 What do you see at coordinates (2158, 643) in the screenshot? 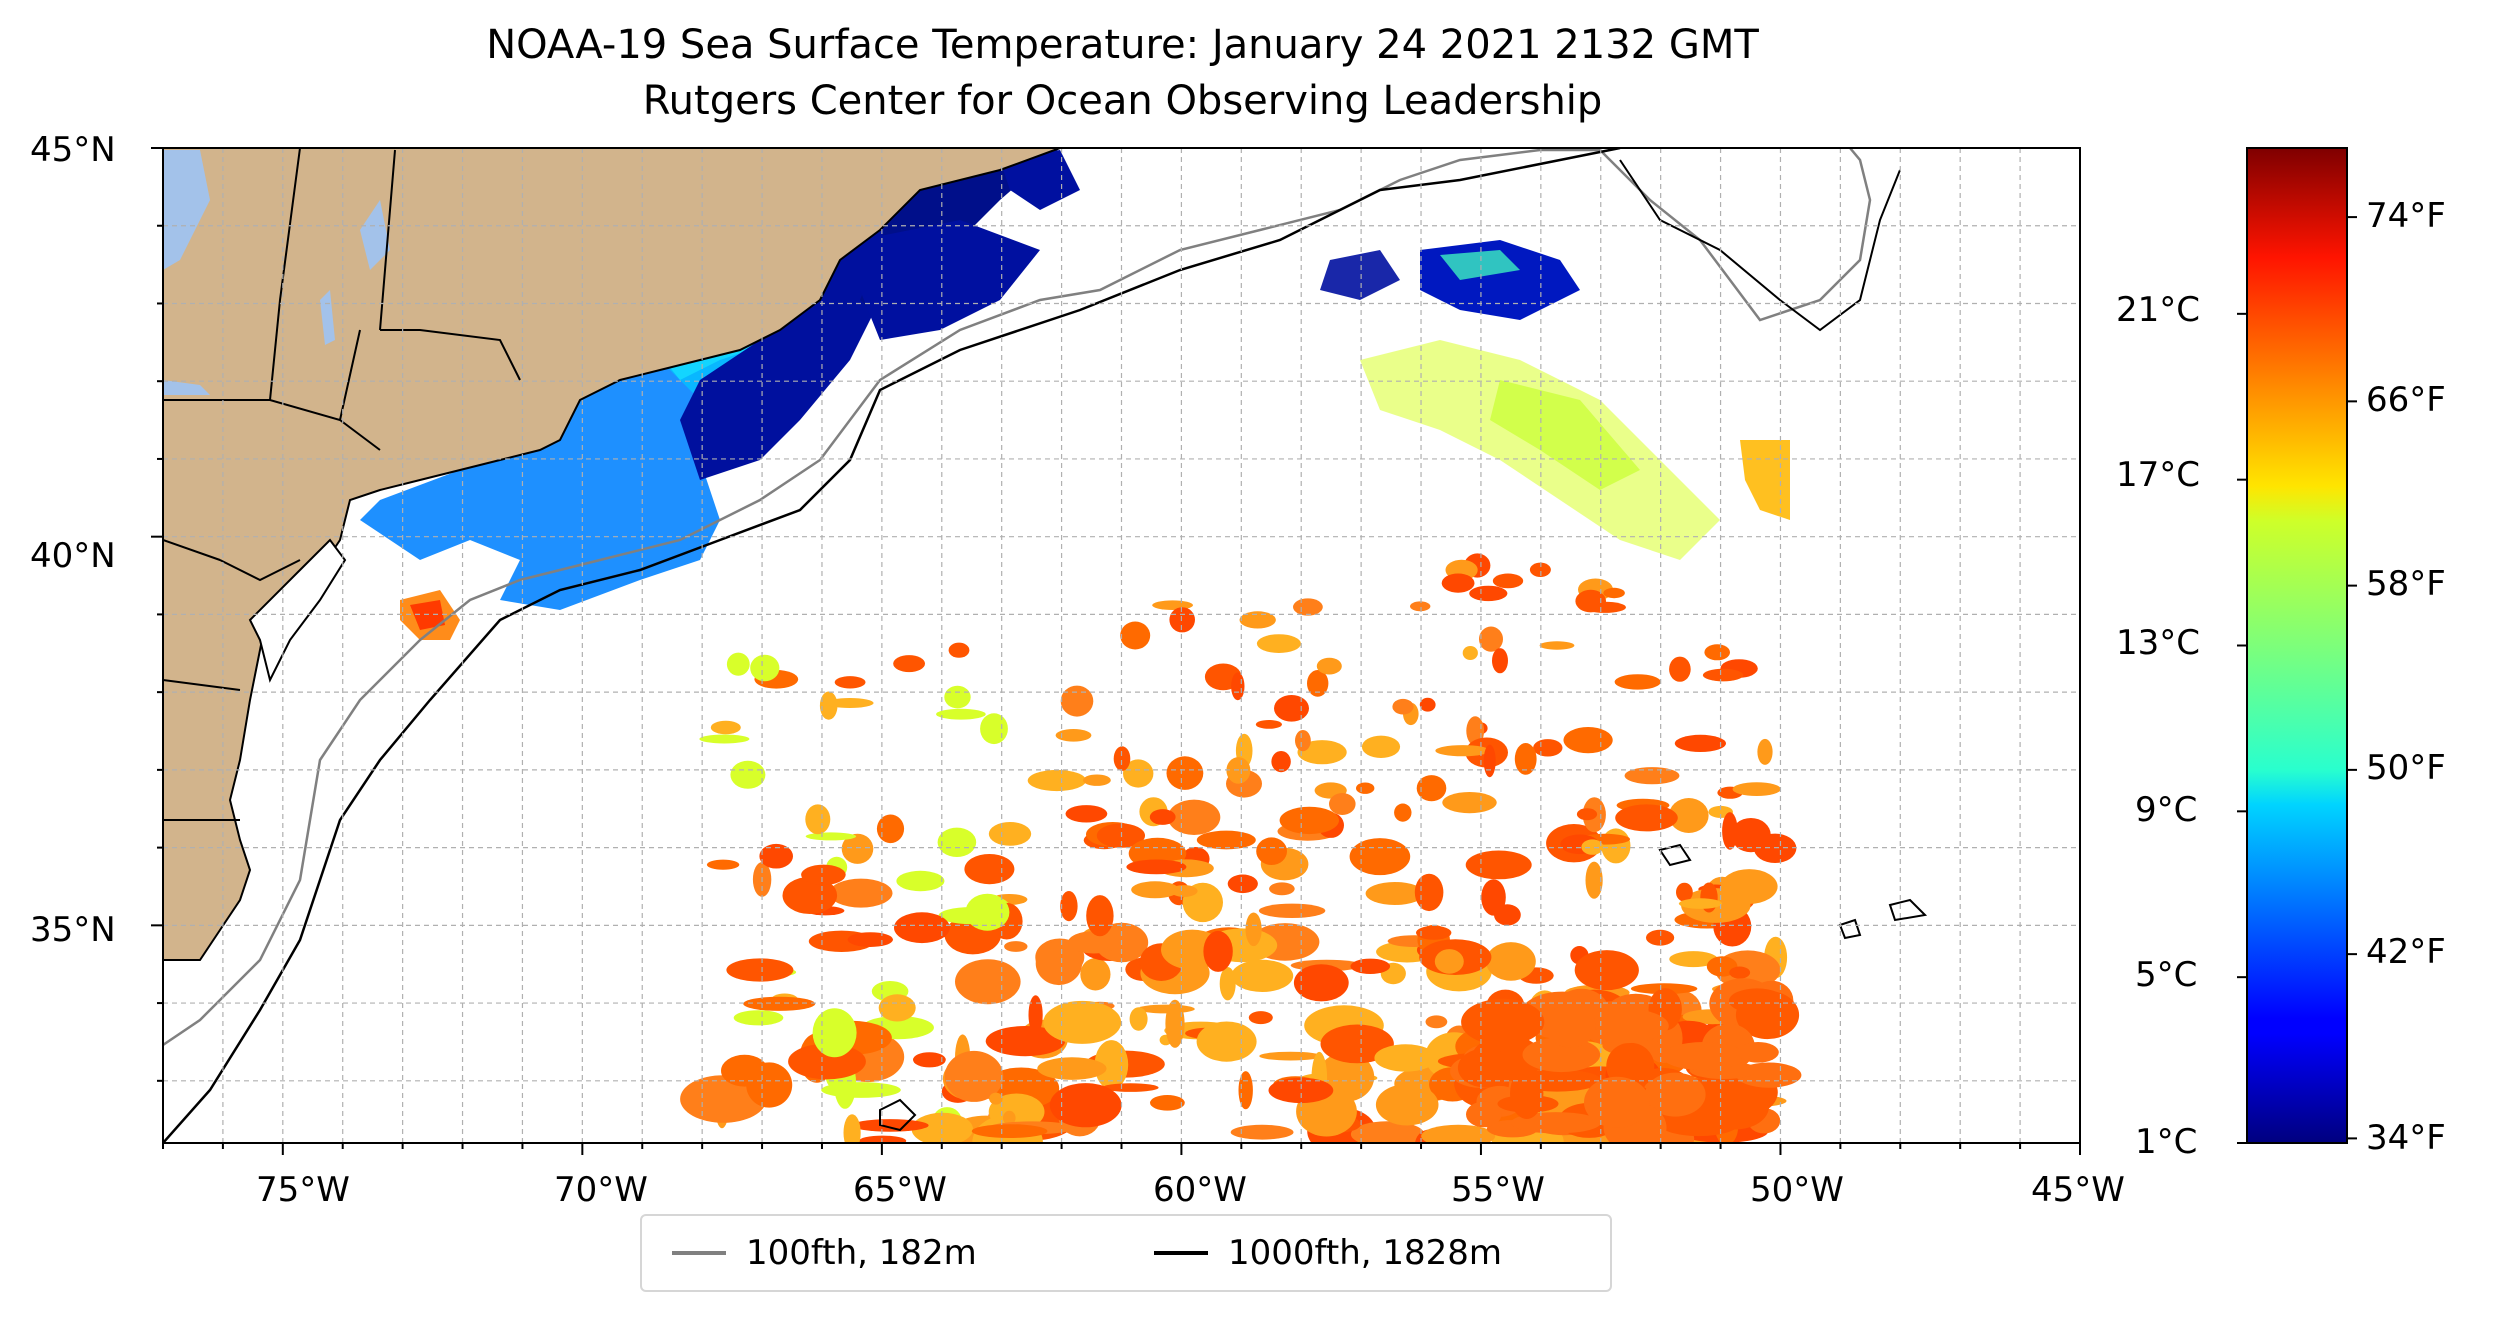
I see `colorbar-celsius-label: 13°C` at bounding box center [2158, 643].